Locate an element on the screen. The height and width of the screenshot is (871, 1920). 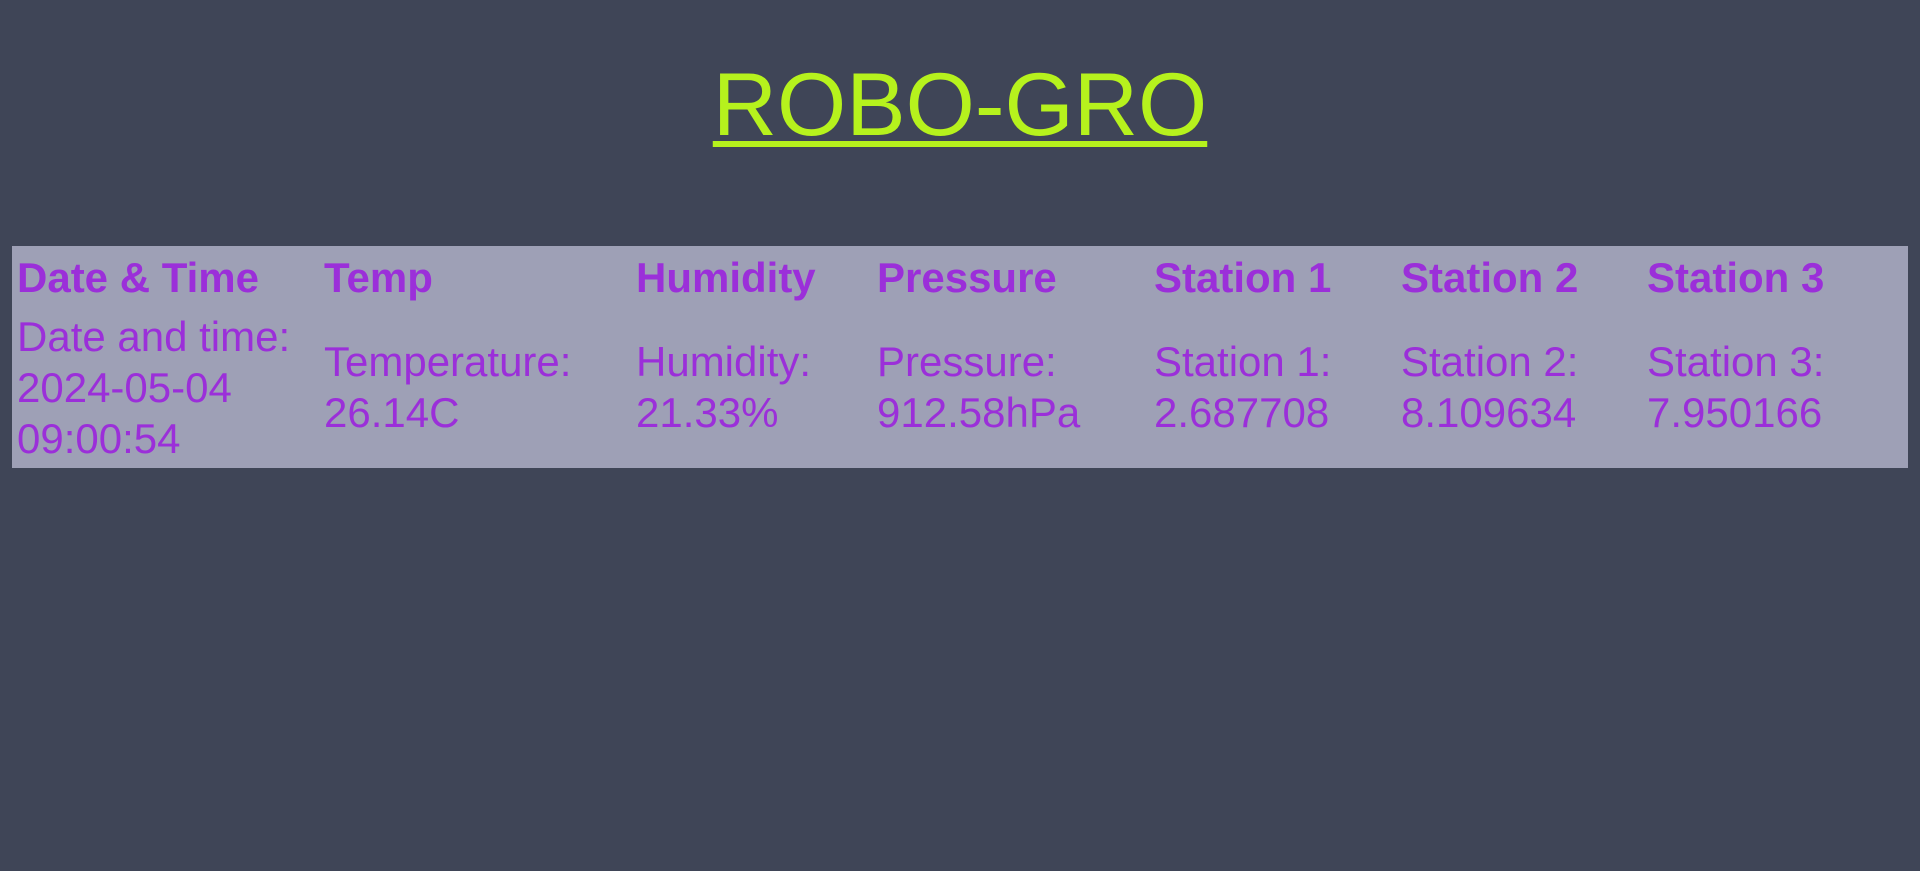
cell-date-time: Date and time: 2024-05-04 09:00:54 is located at coordinates (165, 387).